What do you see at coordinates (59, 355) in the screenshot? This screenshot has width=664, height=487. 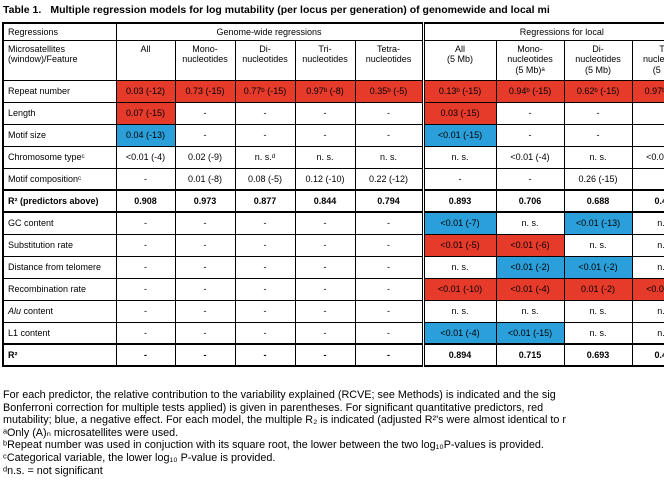 I see `row-label: R²` at bounding box center [59, 355].